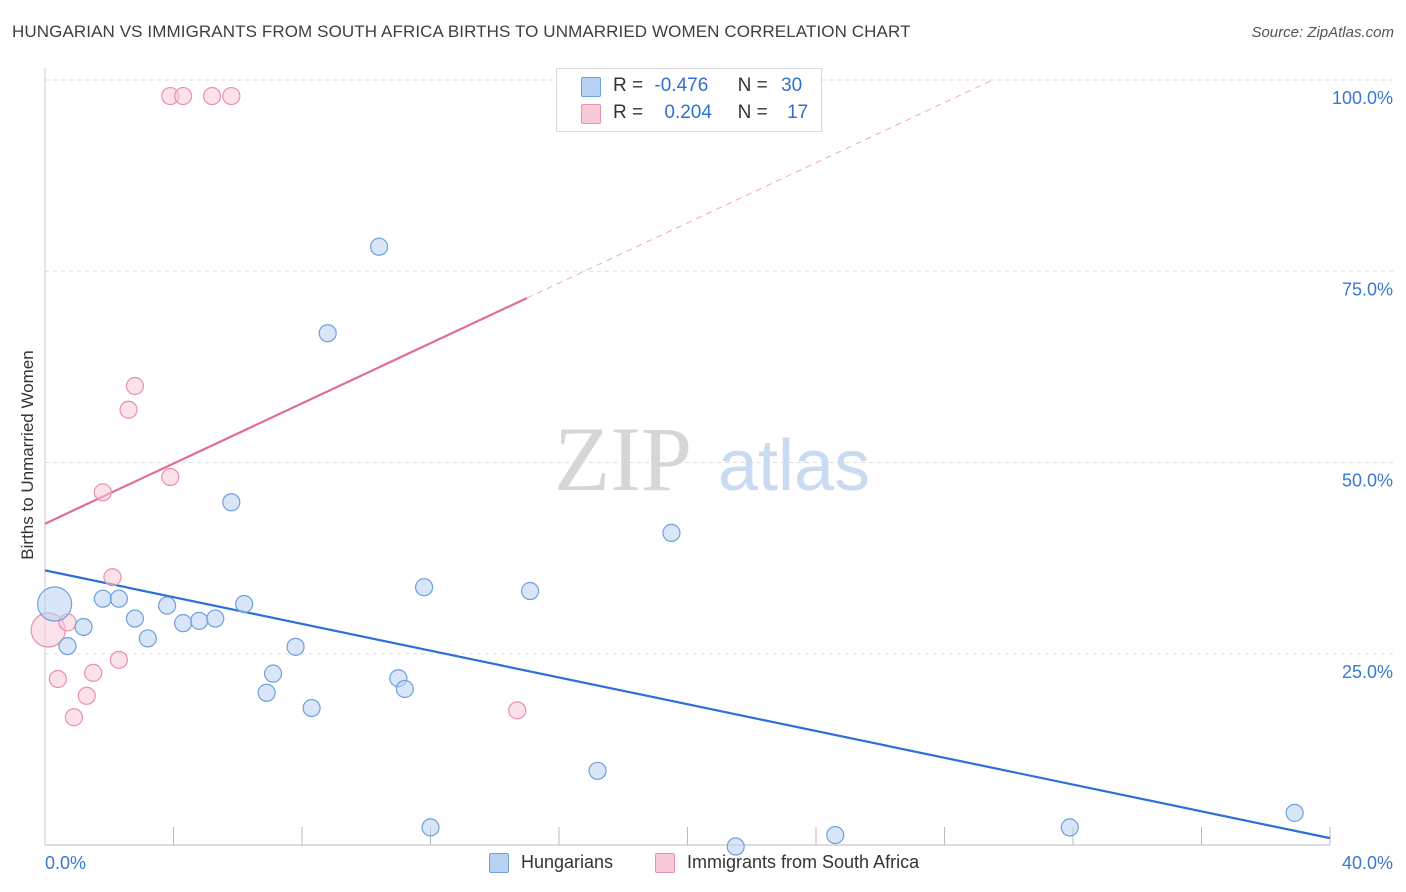  What do you see at coordinates (803, 862) in the screenshot?
I see `legend-label: Immigrants from South Africa` at bounding box center [803, 862].